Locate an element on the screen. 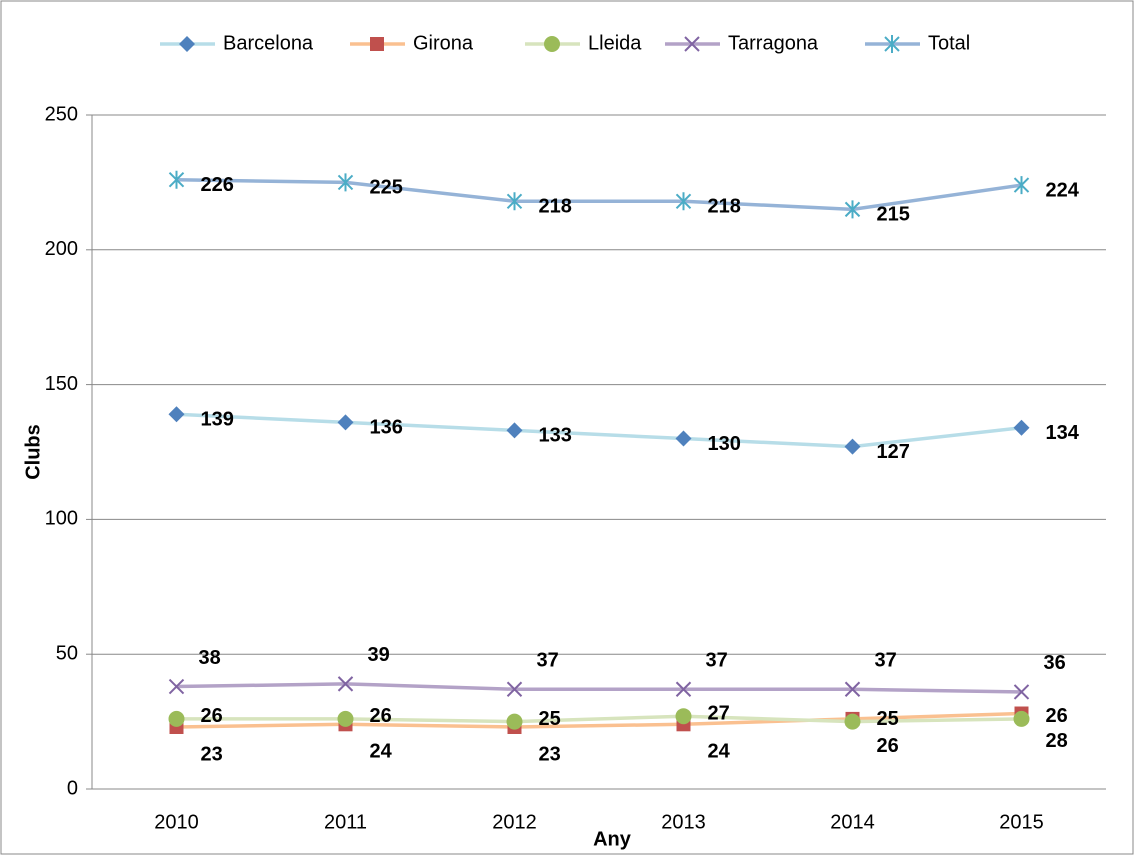  data-label: 225 is located at coordinates (386, 188).